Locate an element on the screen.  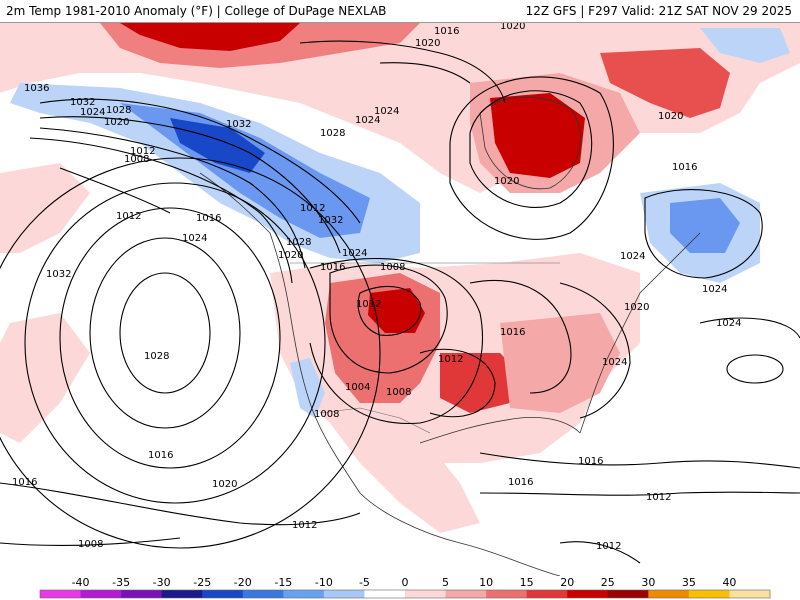
isobar-1024-us is located at coordinates (520, 336).